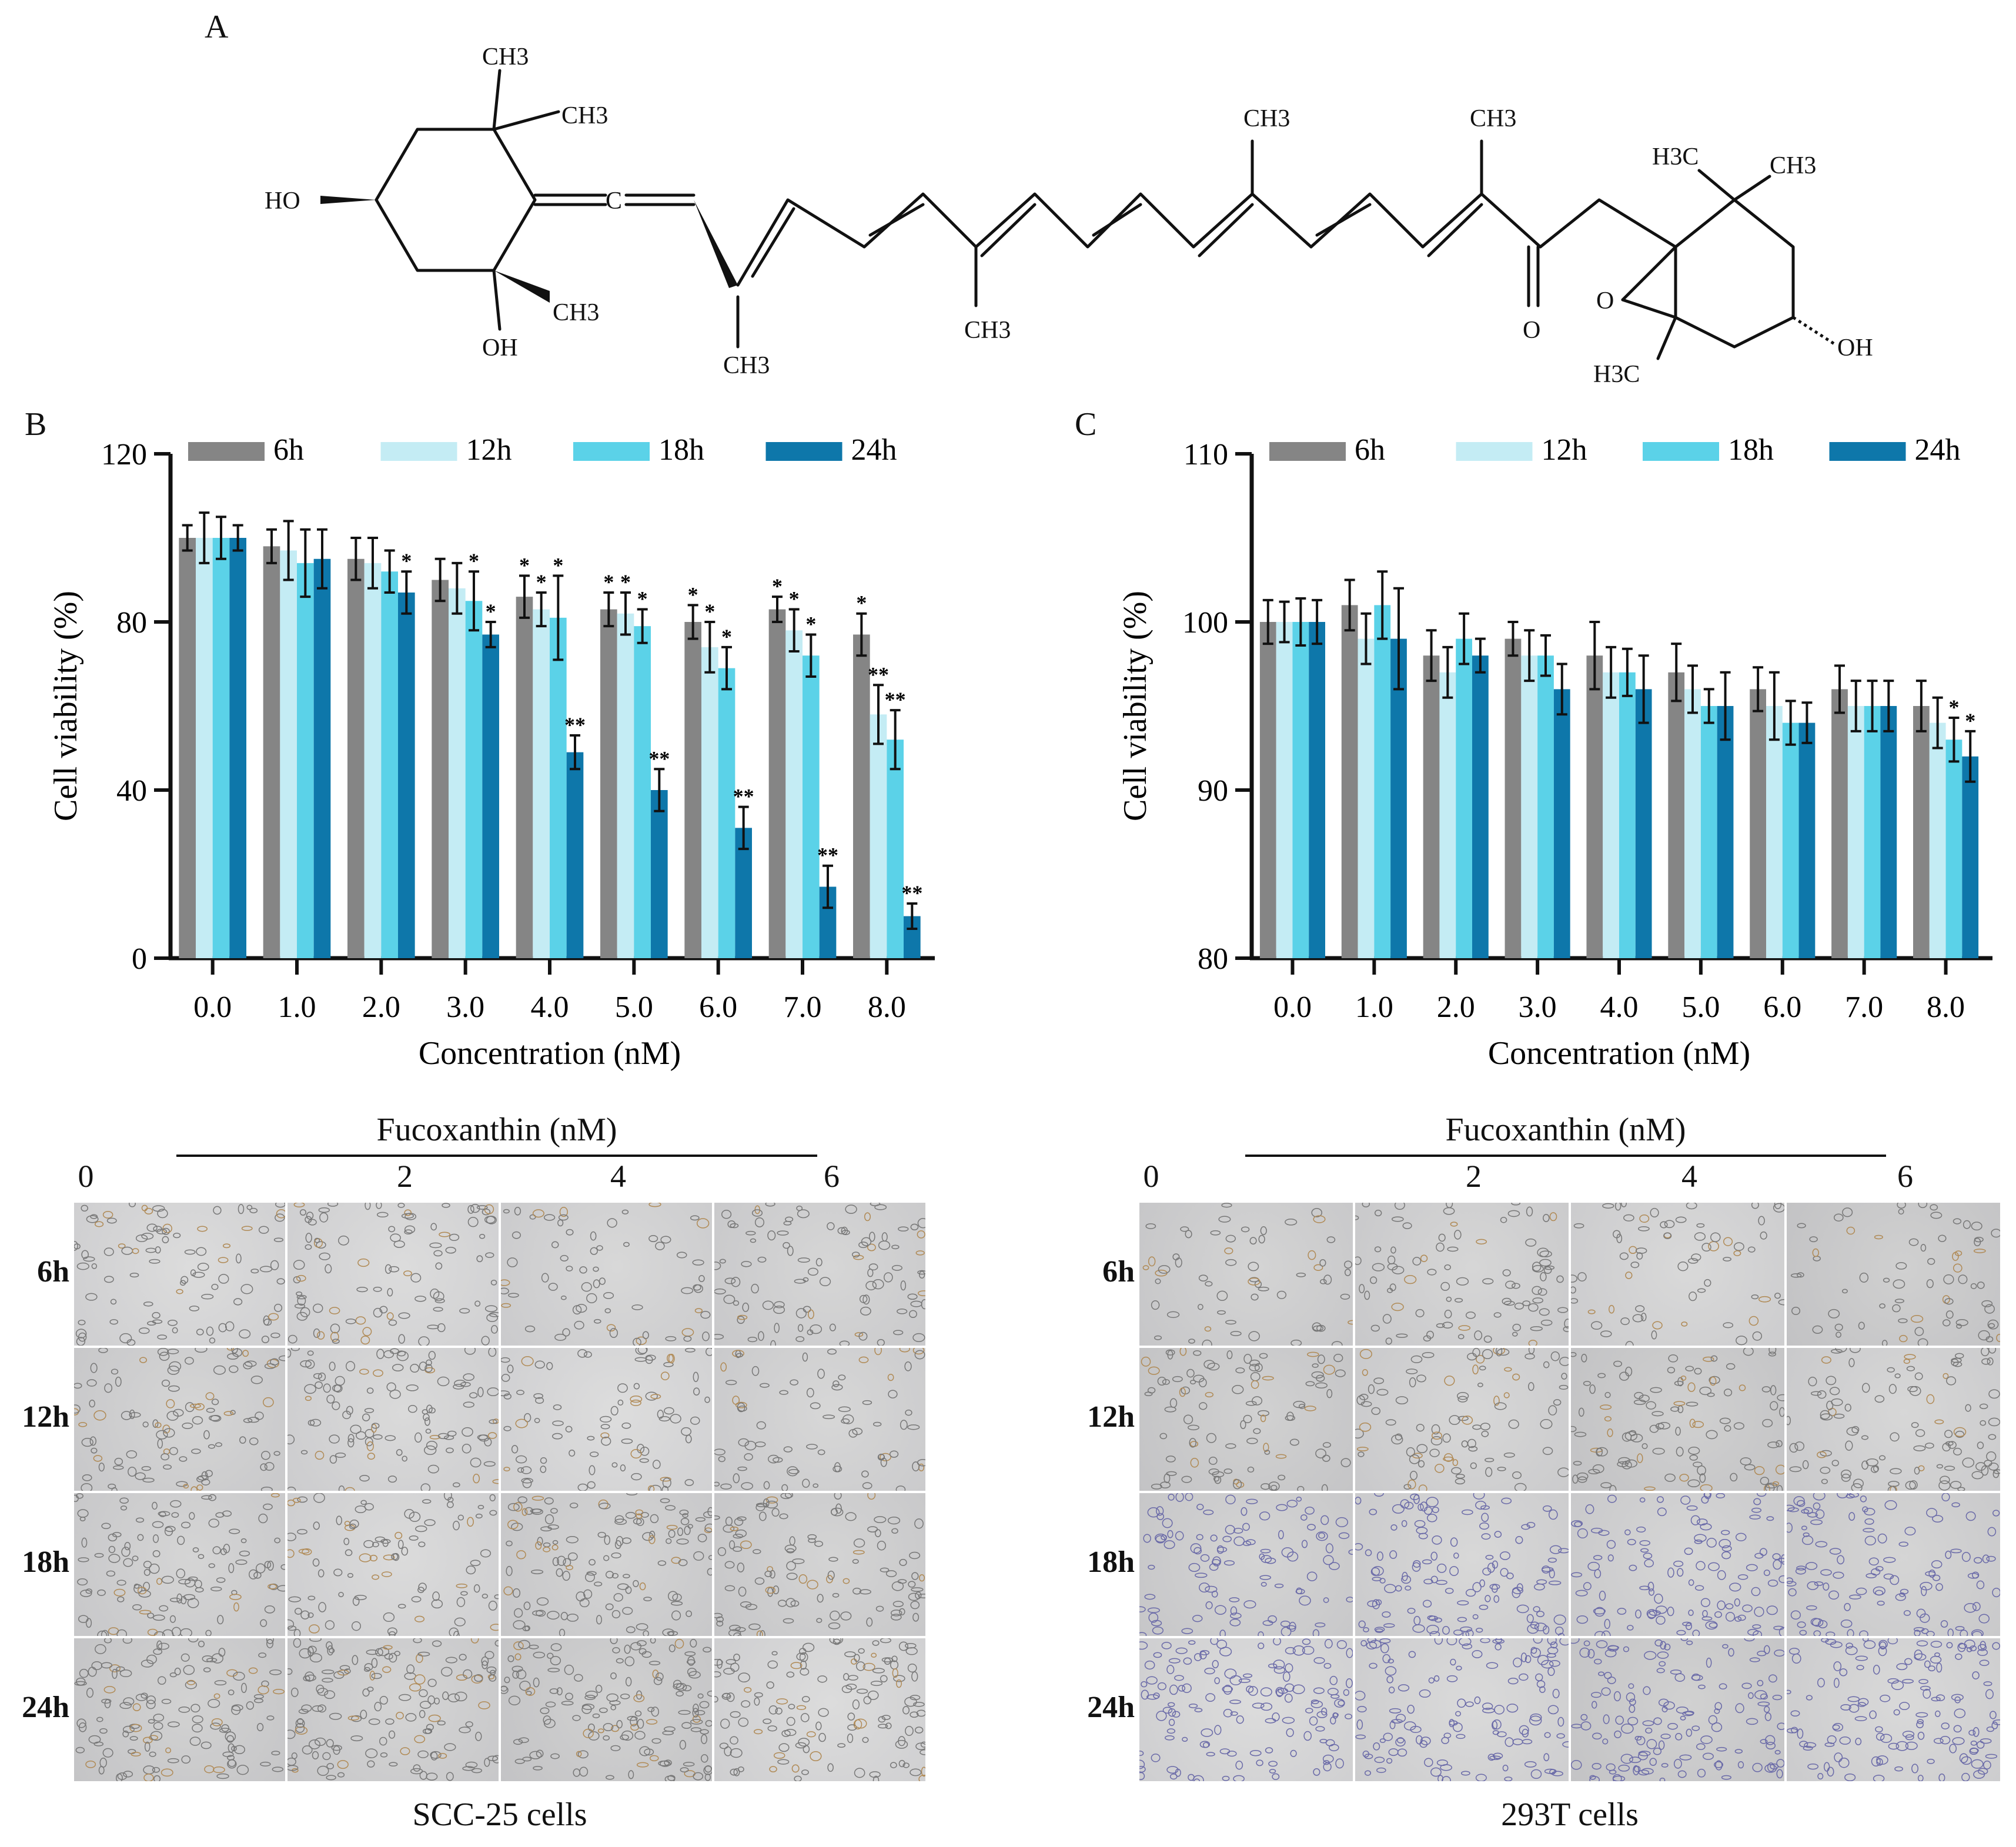 The height and width of the screenshot is (1847, 2016). What do you see at coordinates (1538, 1007) in the screenshot?
I see `chart1-xtick-label-3: 3.0` at bounding box center [1538, 1007].